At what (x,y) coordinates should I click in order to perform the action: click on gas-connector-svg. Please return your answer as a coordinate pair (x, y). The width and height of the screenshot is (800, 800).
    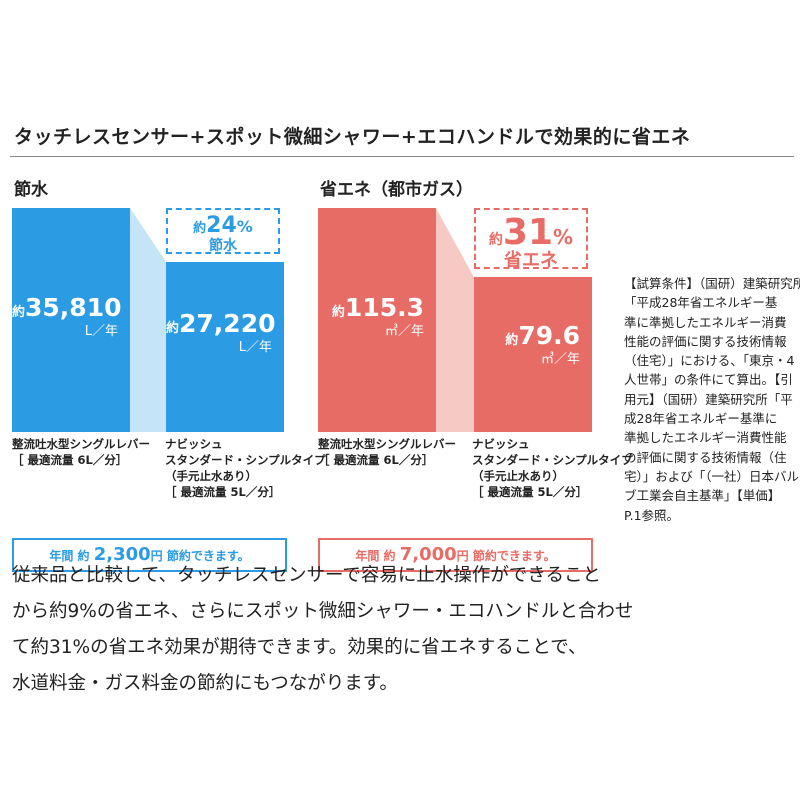
    Looking at the image, I should click on (455, 320).